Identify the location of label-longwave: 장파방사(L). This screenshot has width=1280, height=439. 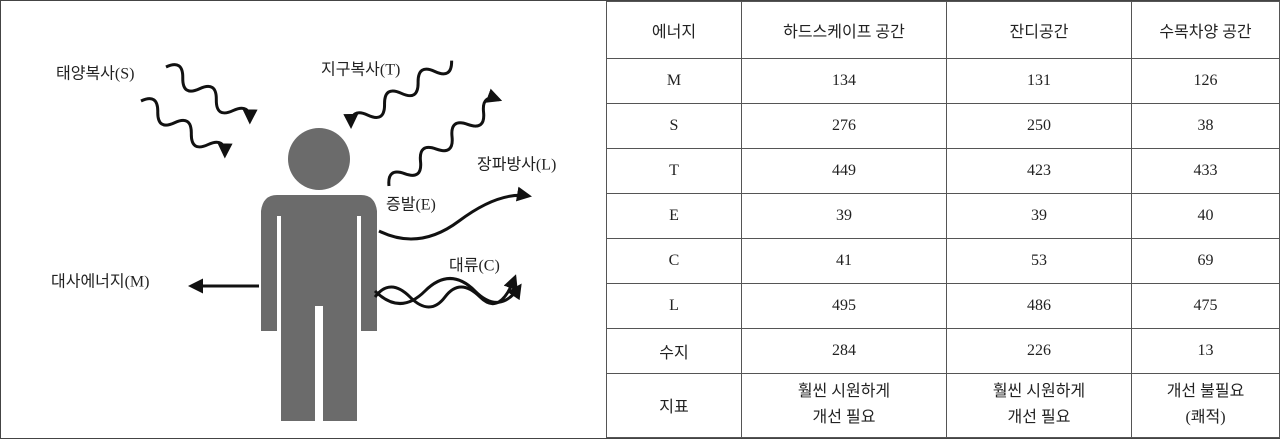
(516, 165).